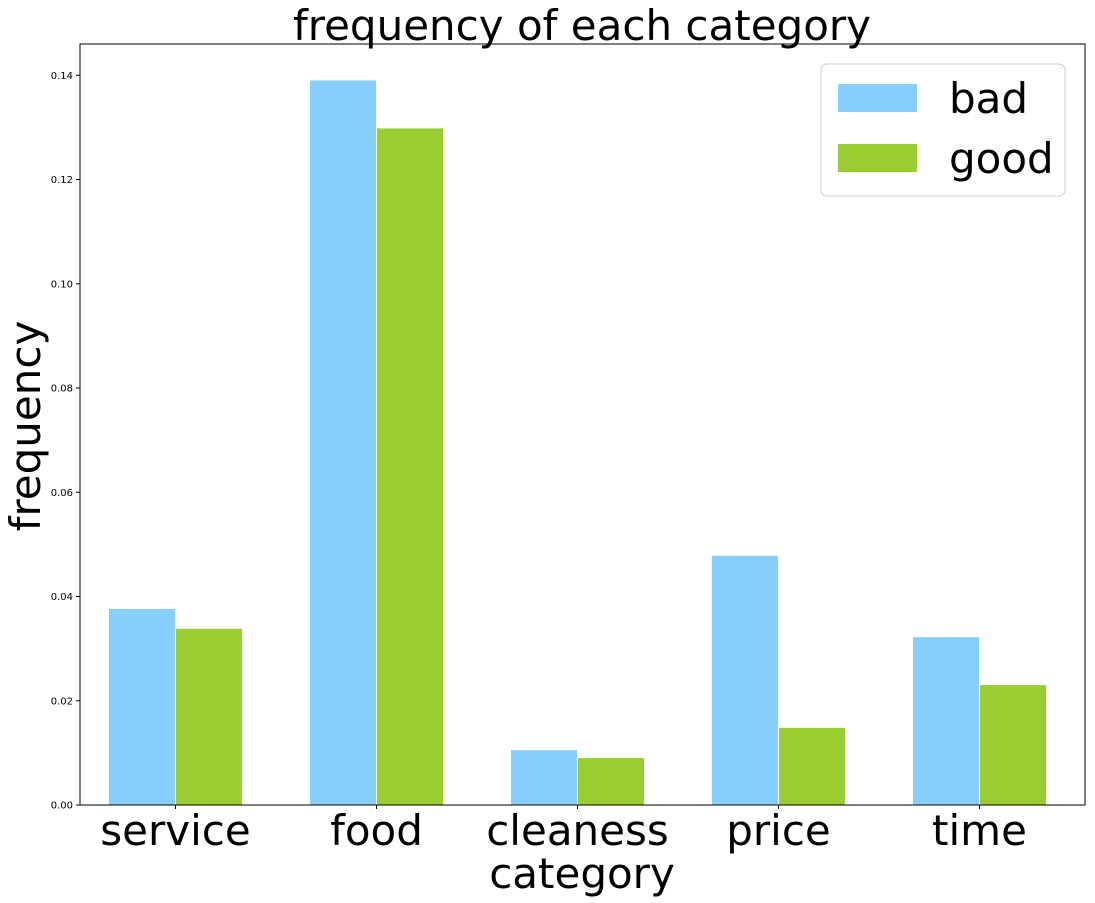  What do you see at coordinates (410, 466) in the screenshot?
I see `bar-good-food` at bounding box center [410, 466].